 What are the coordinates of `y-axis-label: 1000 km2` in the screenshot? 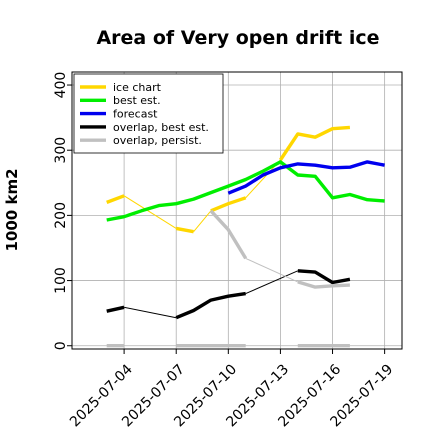 It's located at (12, 209).